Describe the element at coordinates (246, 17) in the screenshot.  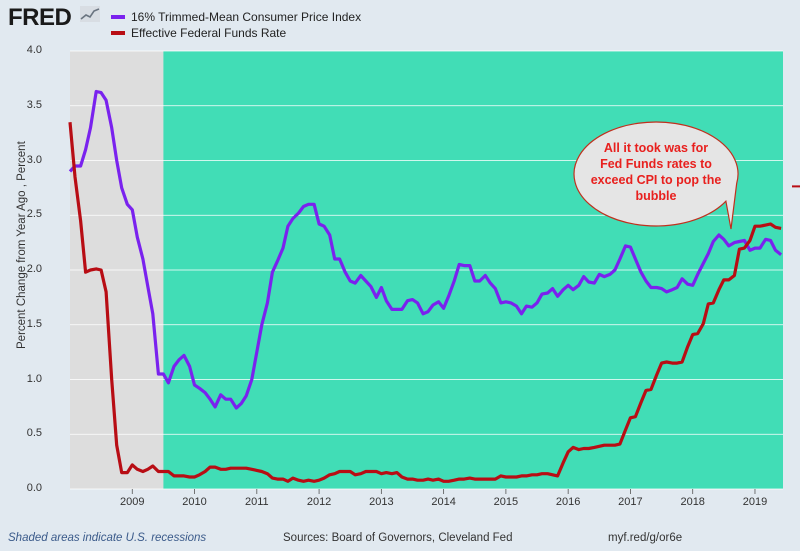
I see `legend-label: 16% Trimmed-Mean Consumer Price Index` at that location.